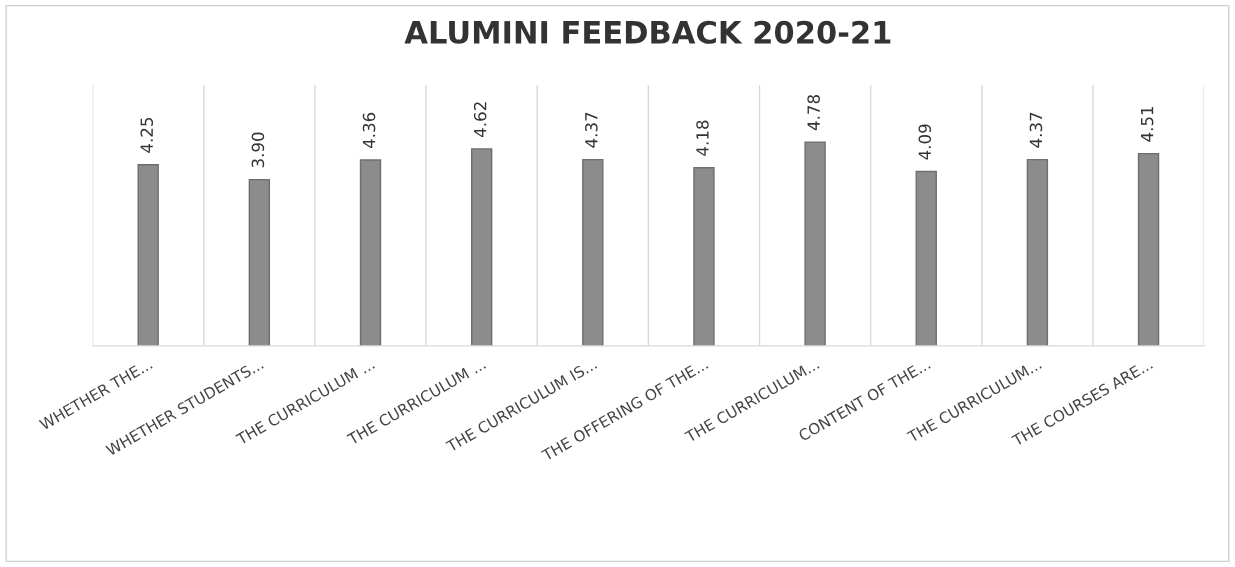 This screenshot has height=567, width=1235. Describe the element at coordinates (480, 119) in the screenshot. I see `data-label: 4.62` at that location.